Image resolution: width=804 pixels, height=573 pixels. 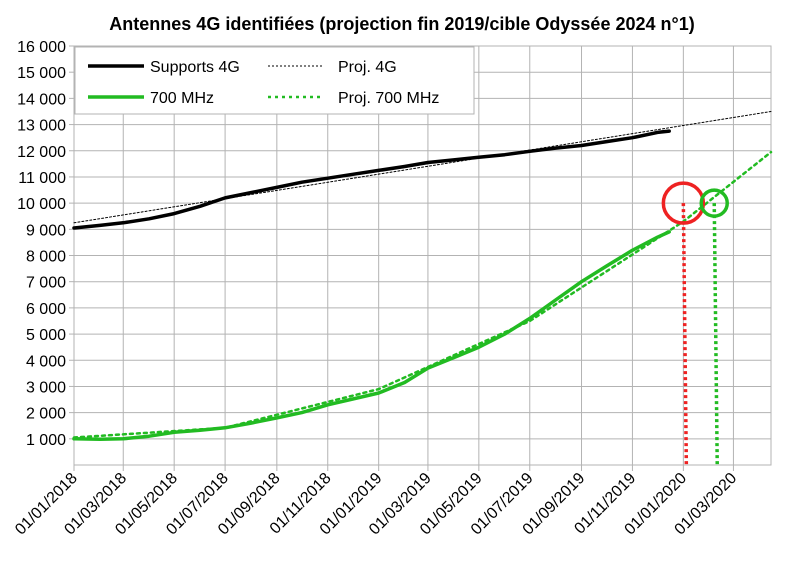 I want to click on legend-box, so click(x=274, y=80).